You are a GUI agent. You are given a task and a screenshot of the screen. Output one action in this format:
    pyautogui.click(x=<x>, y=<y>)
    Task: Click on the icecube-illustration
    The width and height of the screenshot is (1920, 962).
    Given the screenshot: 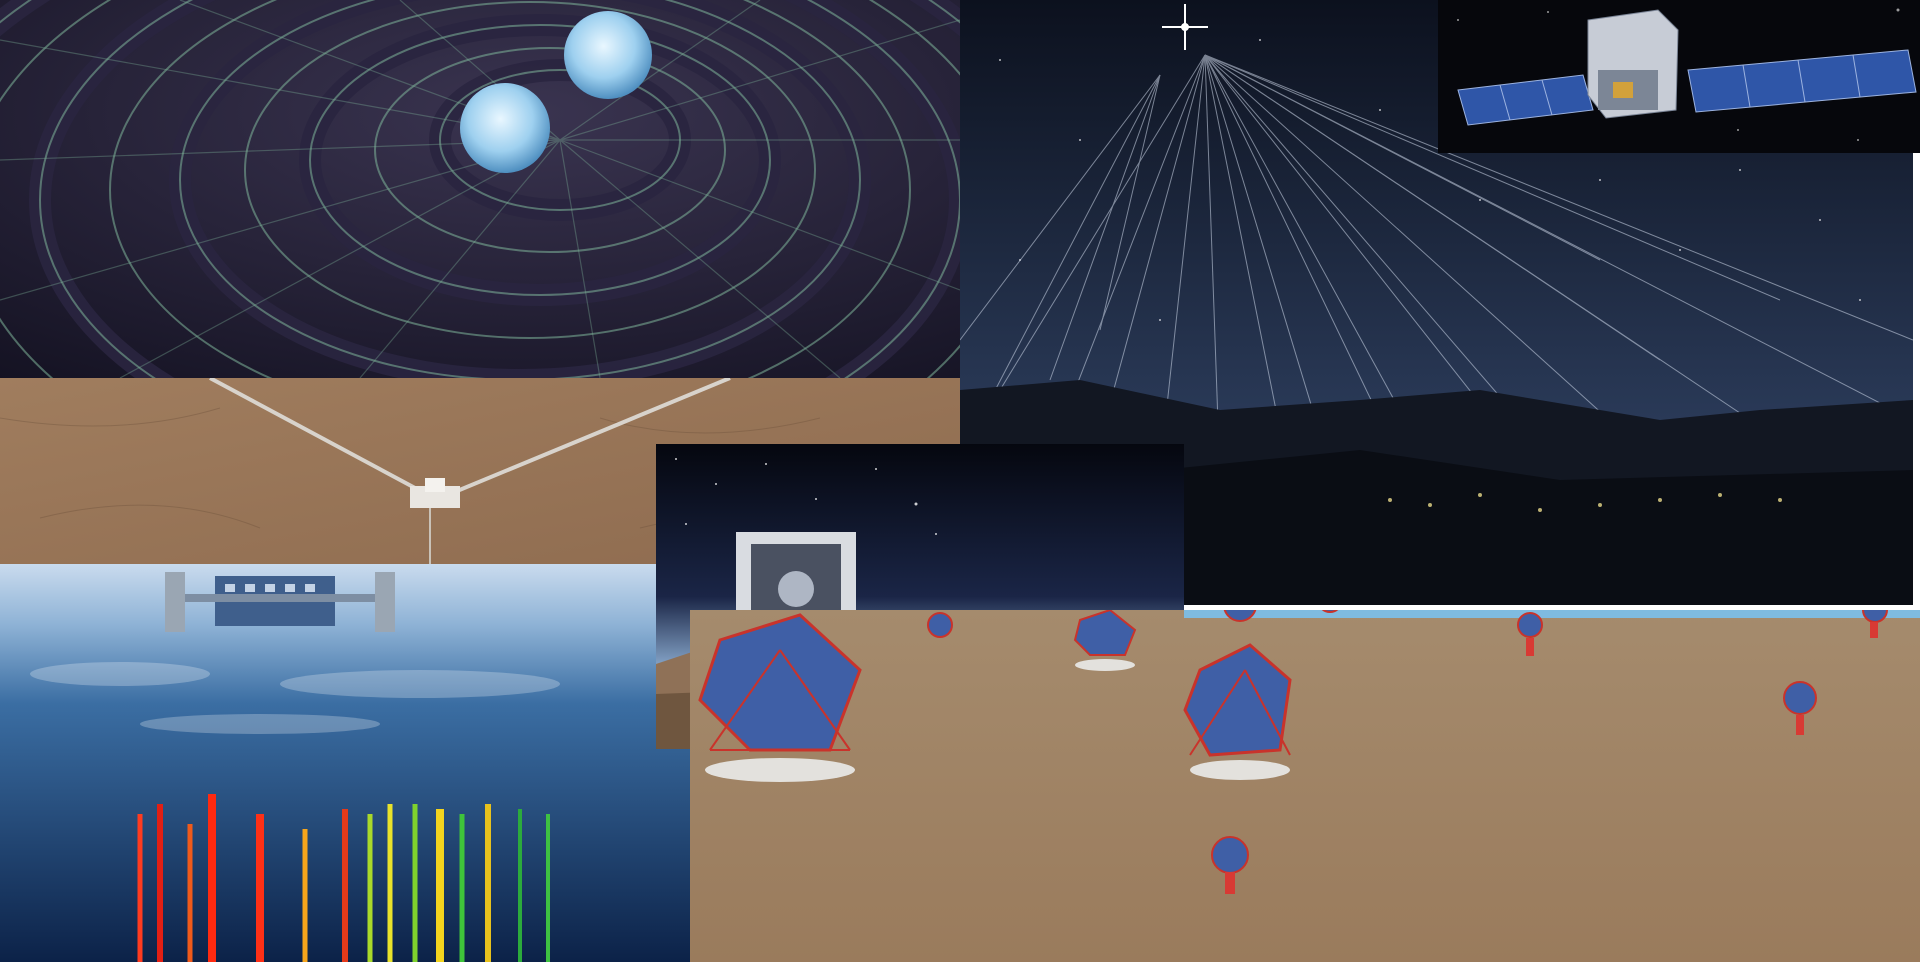 What is the action you would take?
    pyautogui.click(x=345, y=763)
    